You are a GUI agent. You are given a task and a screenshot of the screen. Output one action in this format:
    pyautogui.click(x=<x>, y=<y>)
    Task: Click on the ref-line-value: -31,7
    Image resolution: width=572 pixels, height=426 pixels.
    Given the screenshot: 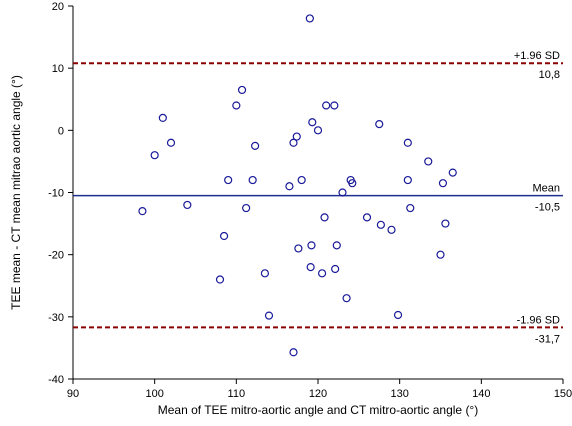 What is the action you would take?
    pyautogui.click(x=547, y=339)
    